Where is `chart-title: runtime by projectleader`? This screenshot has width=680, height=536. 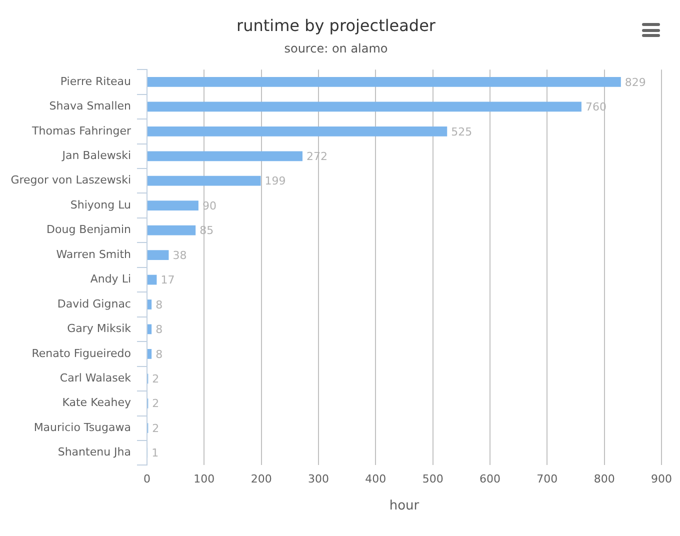 chart-title: runtime by projectleader is located at coordinates (336, 25).